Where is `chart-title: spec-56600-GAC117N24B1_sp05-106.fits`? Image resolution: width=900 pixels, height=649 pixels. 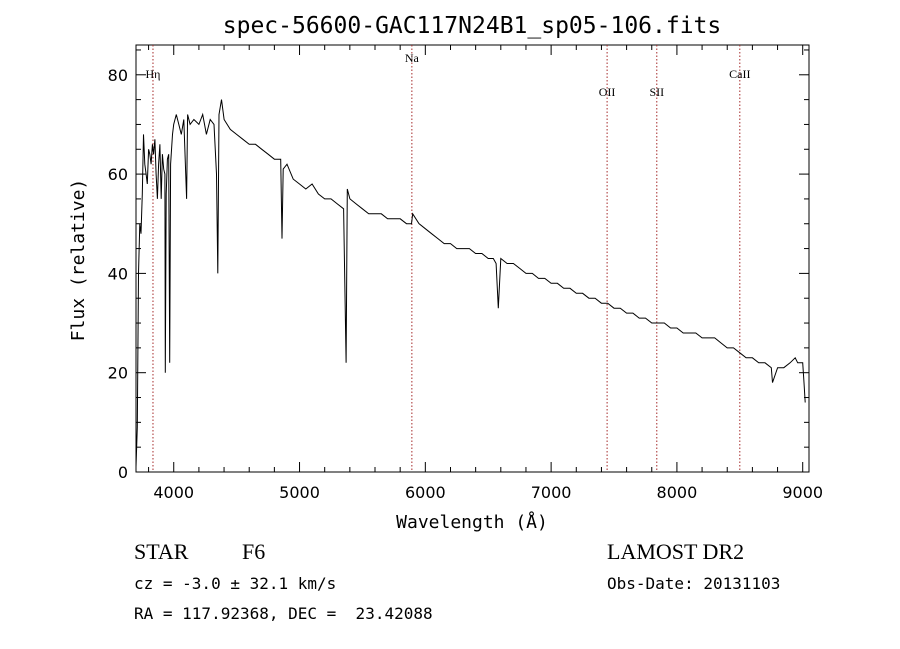 chart-title: spec-56600-GAC117N24B1_sp05-106.fits is located at coordinates (472, 26).